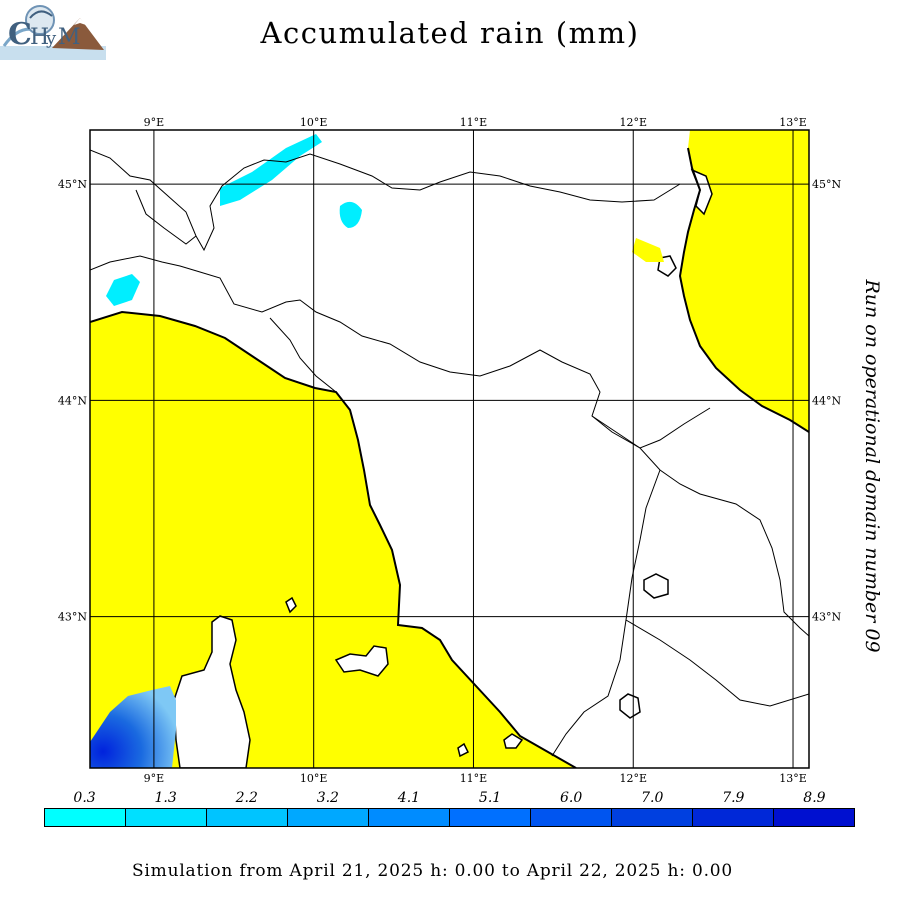 The height and width of the screenshot is (900, 900). Describe the element at coordinates (744, 281) in the screenshot. I see `sea-east` at that location.